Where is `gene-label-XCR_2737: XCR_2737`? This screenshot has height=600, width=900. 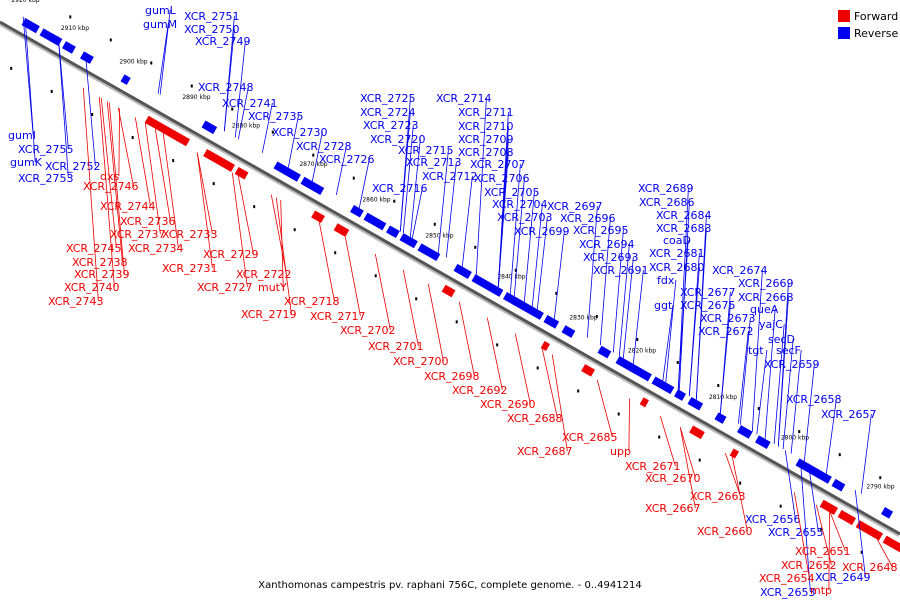 gene-label-XCR_2737: XCR_2737 is located at coordinates (138, 234).